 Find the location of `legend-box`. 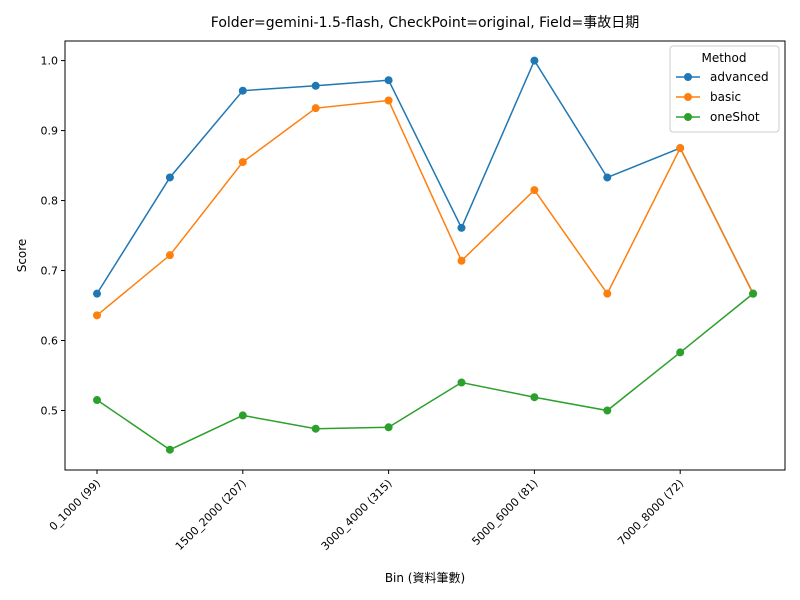

legend-box is located at coordinates (724, 89).